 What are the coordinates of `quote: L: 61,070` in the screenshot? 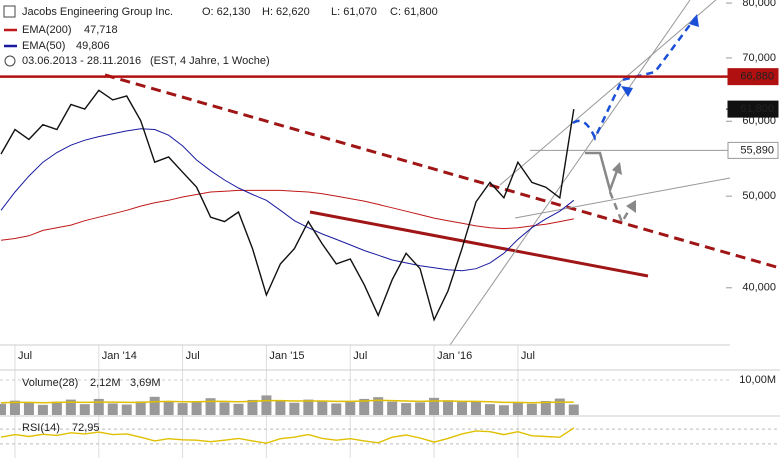 It's located at (354, 12).